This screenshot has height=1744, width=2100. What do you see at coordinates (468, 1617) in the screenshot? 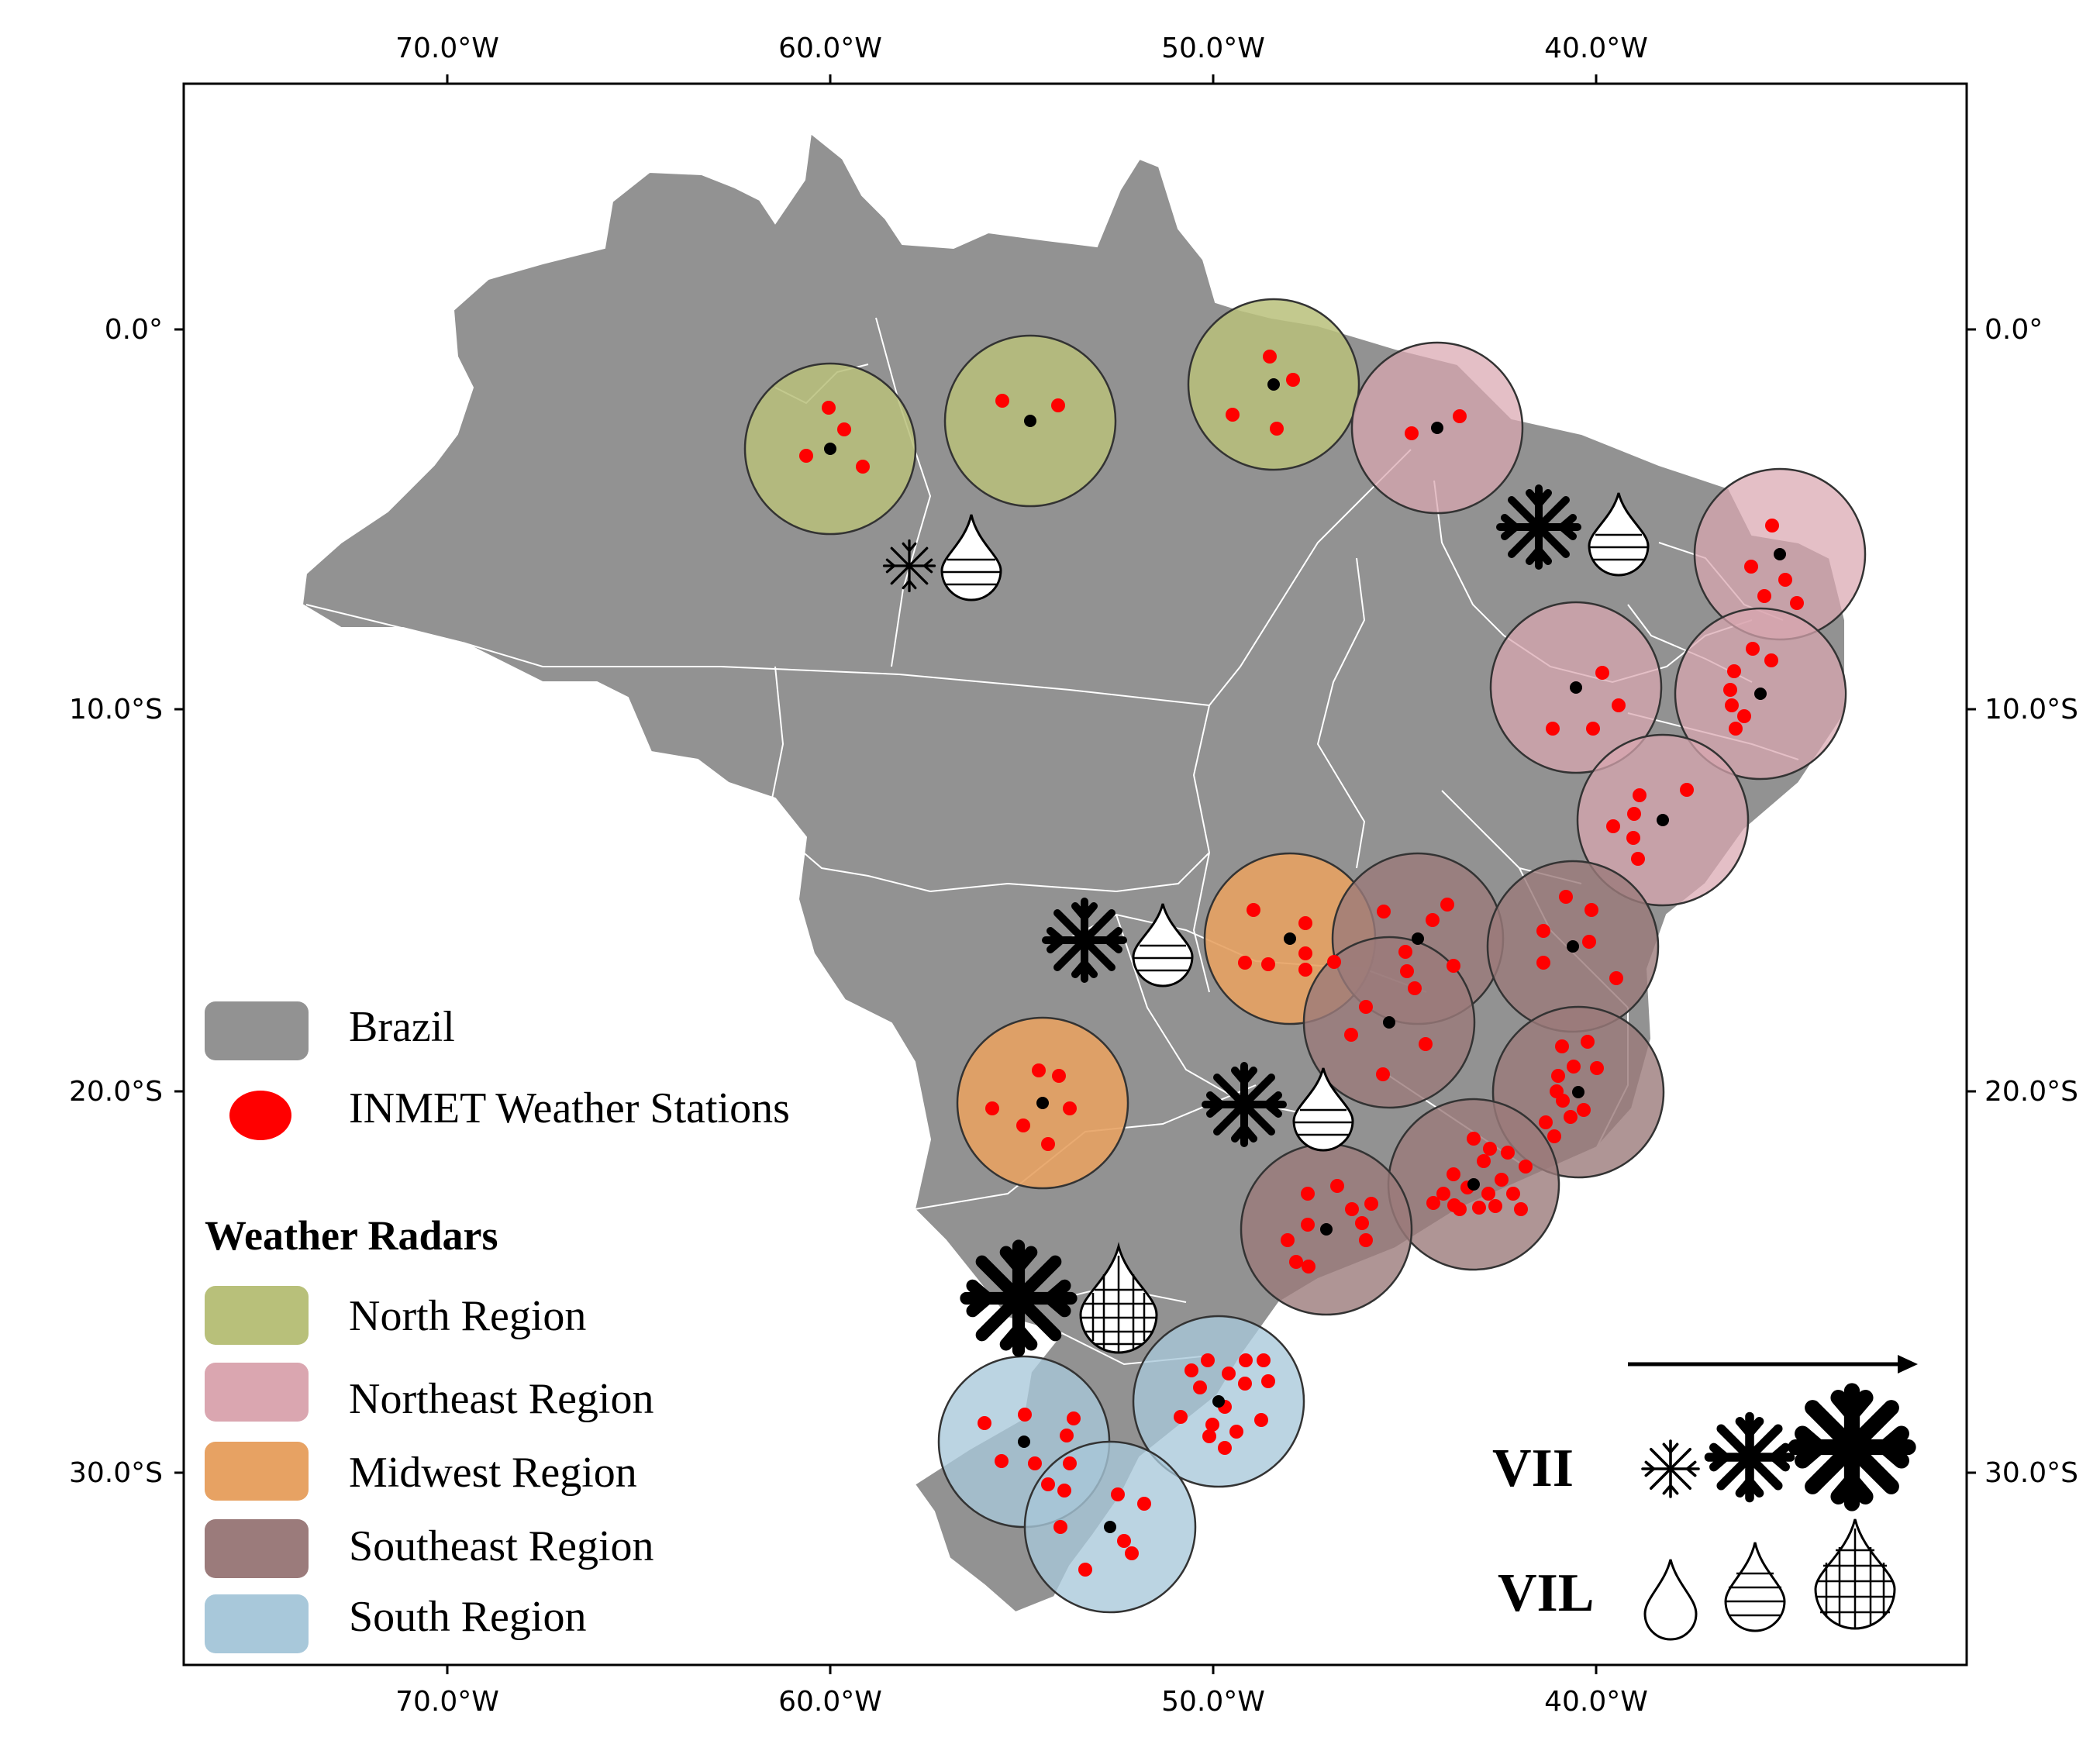
I see `legend-label-south: South Region` at bounding box center [468, 1617].